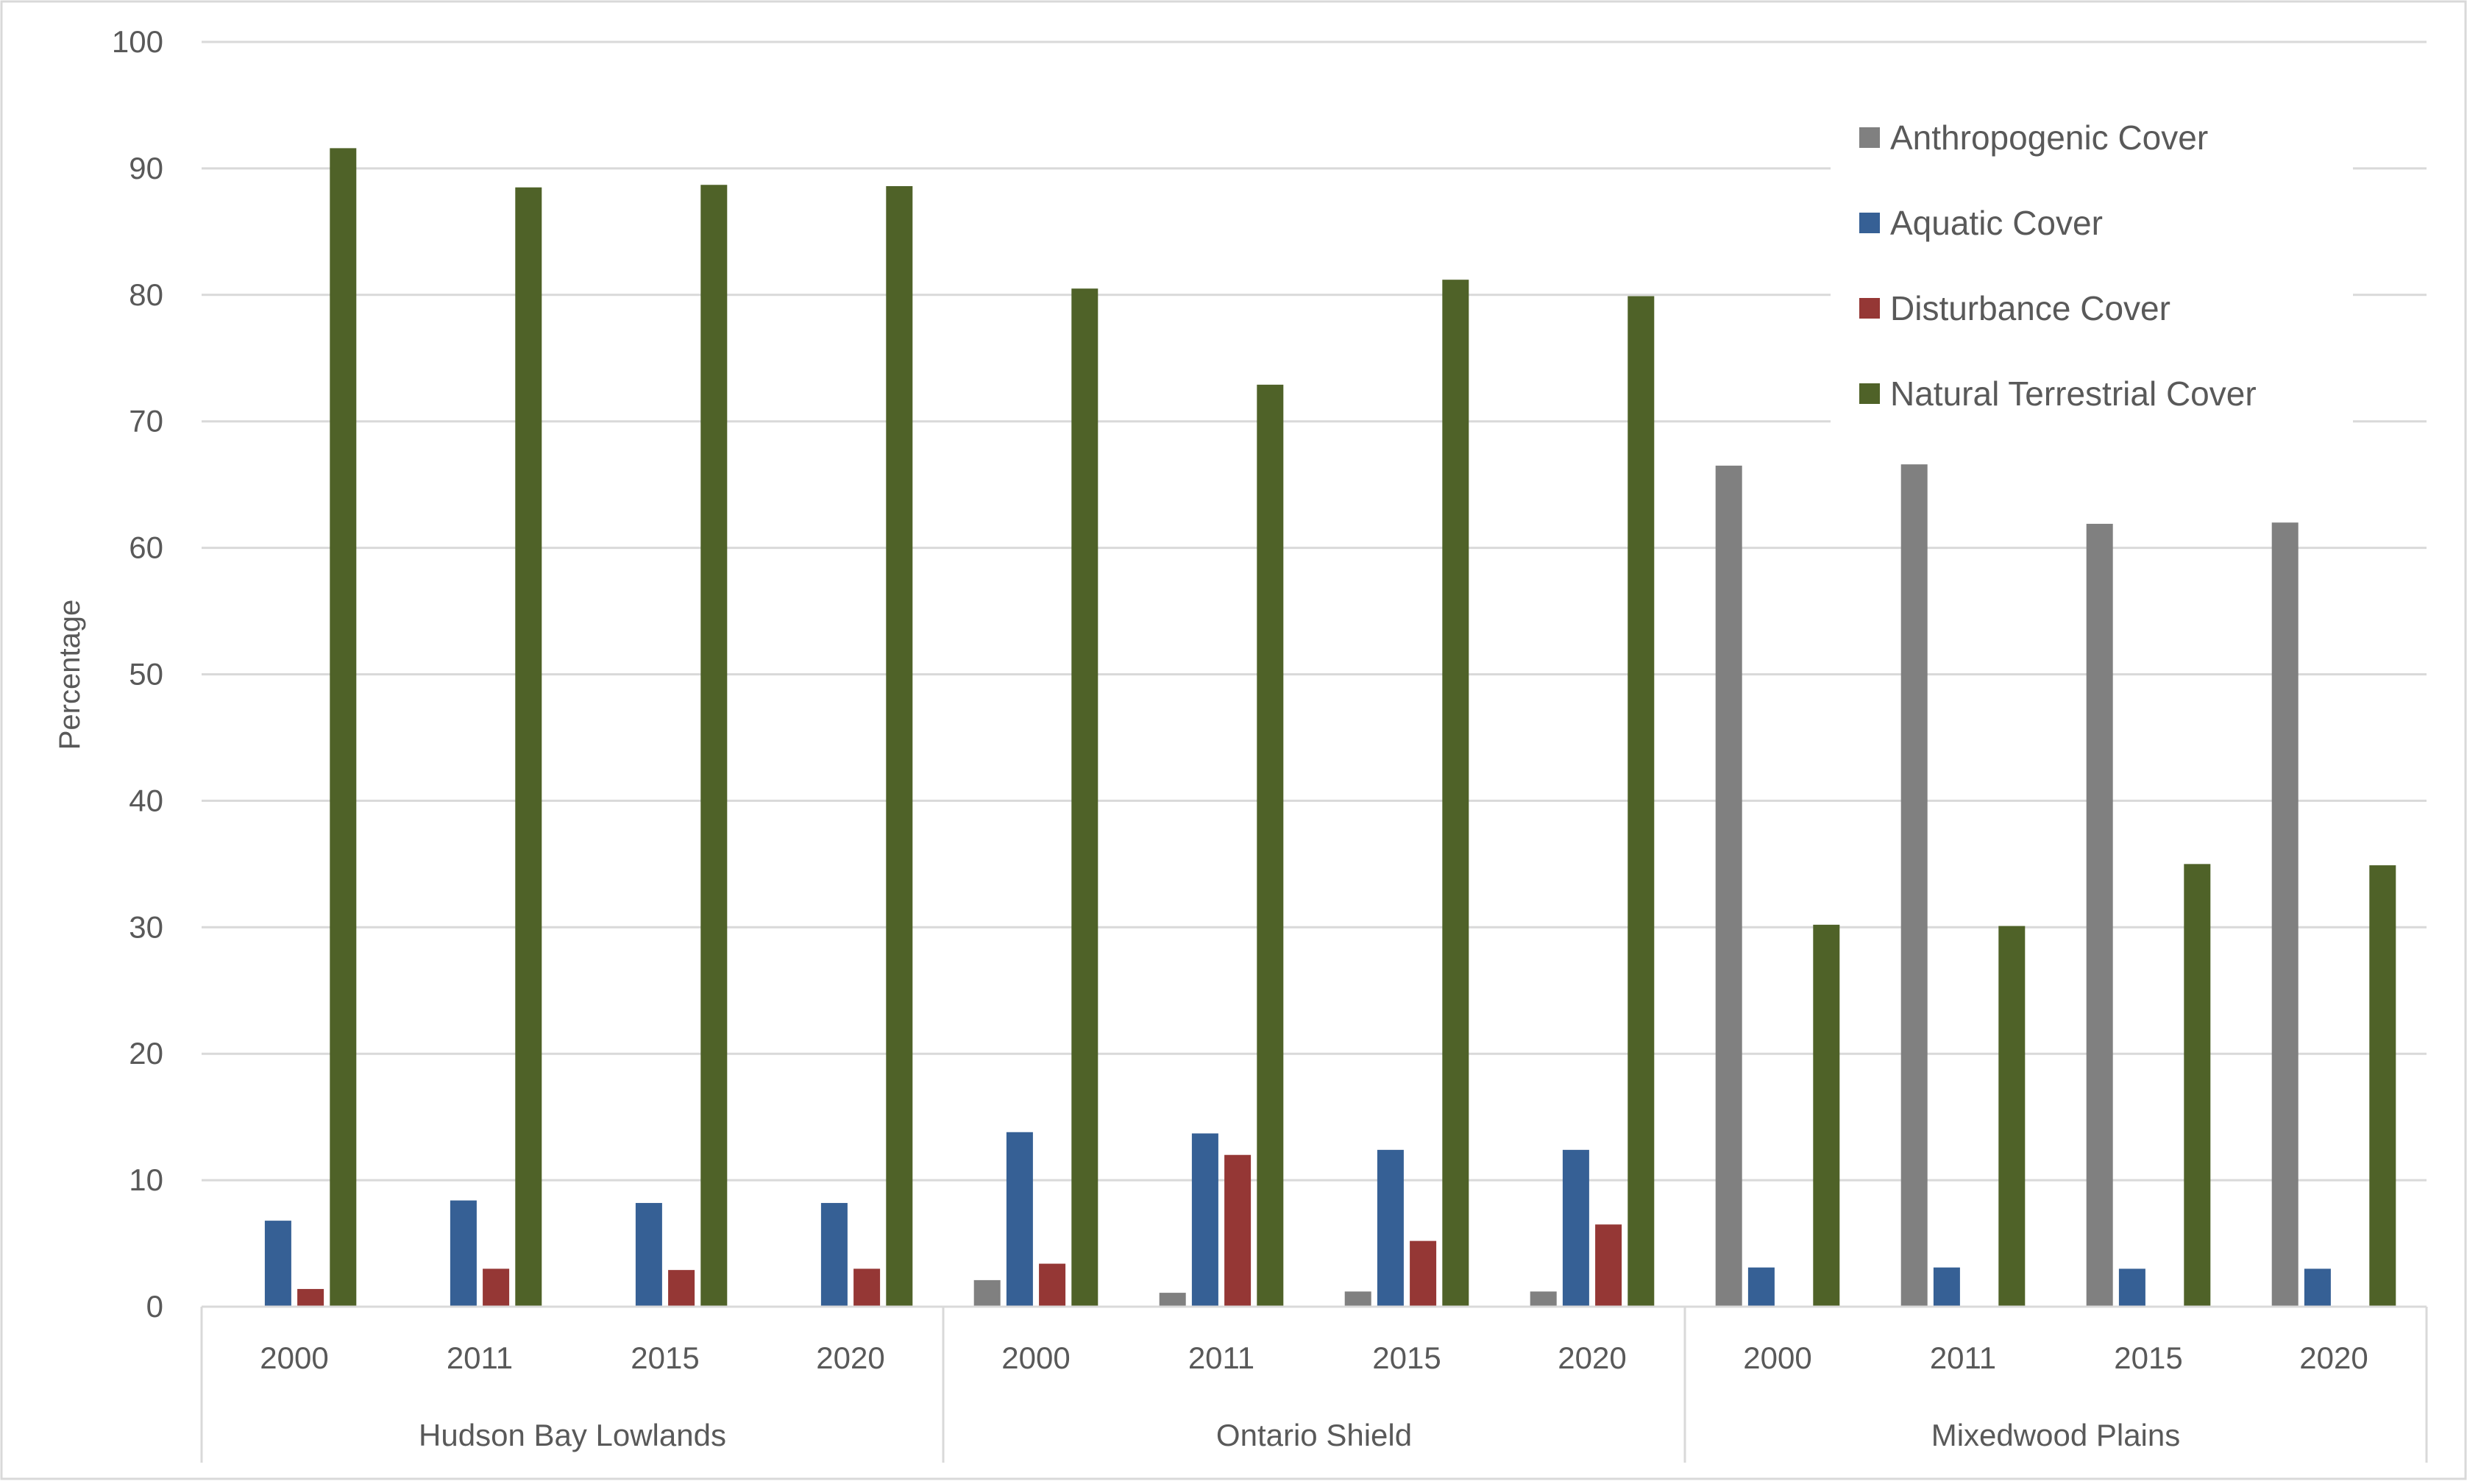 The image size is (2467, 1484). Describe the element at coordinates (146, 168) in the screenshot. I see `y-tick-label: 90` at that location.